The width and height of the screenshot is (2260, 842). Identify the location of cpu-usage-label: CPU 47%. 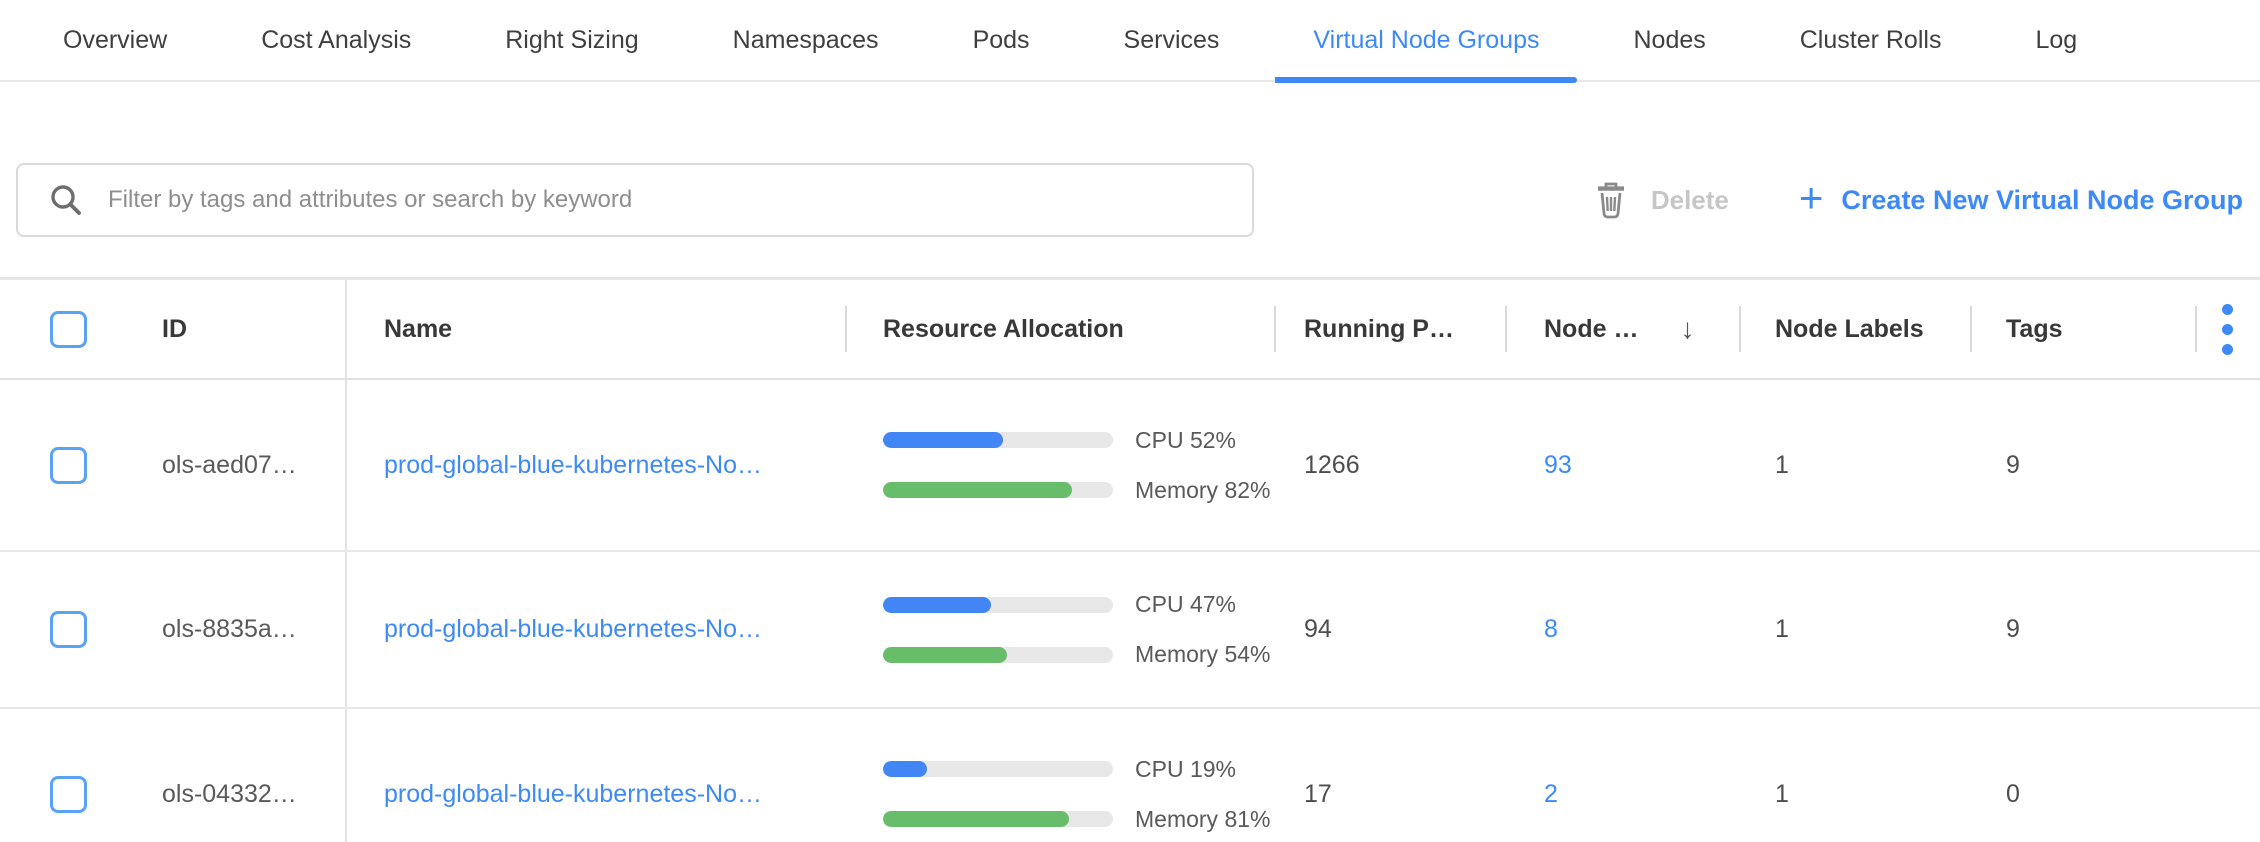
(1185, 604).